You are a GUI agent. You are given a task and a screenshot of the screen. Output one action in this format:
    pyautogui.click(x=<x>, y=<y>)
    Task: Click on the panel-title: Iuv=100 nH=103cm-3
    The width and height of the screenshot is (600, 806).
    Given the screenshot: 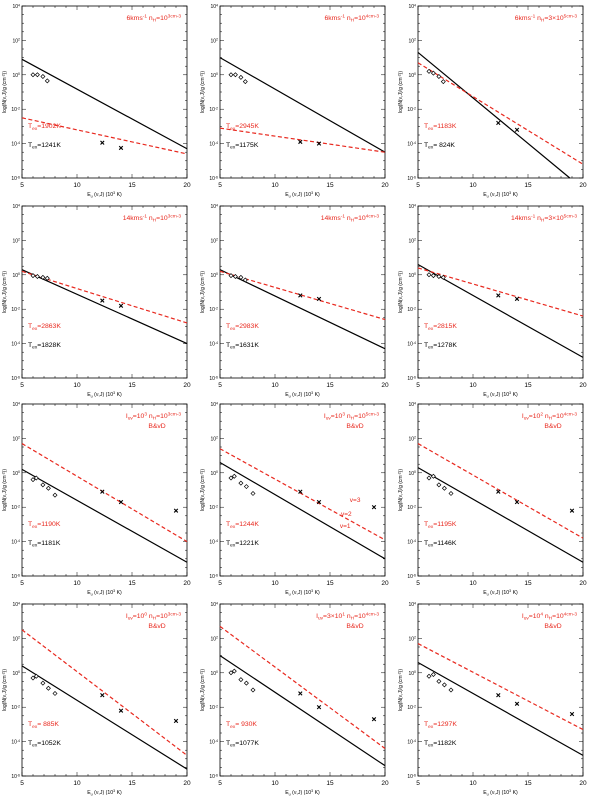 What is the action you would take?
    pyautogui.click(x=154, y=617)
    